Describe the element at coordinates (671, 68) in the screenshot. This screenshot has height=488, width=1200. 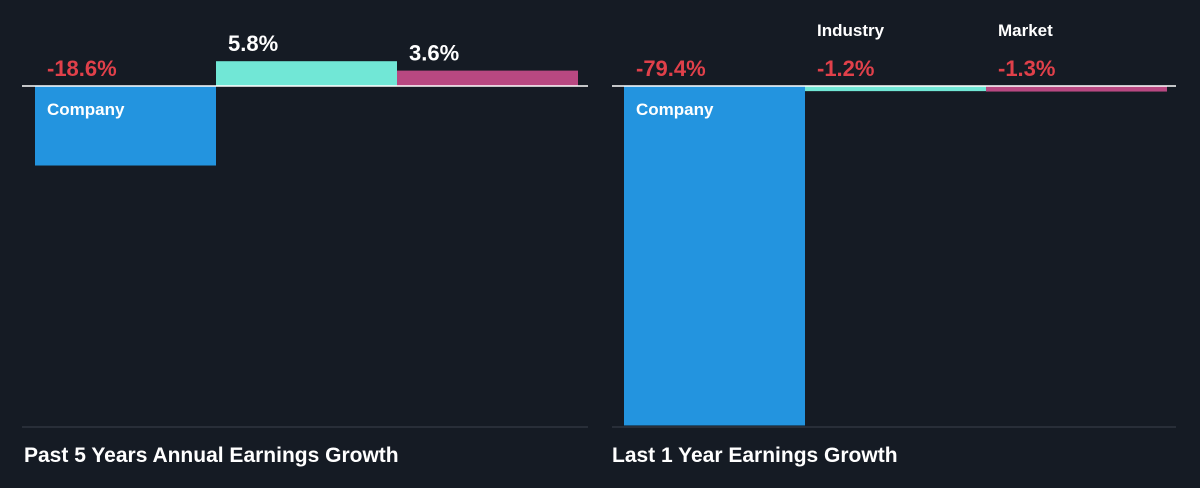
I see `value-label-company-last-1-year: -79.4%` at that location.